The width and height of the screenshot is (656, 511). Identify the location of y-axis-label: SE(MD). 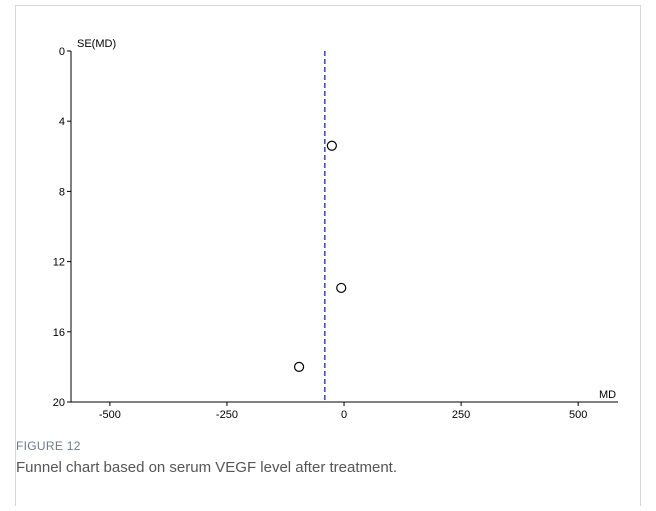
(96, 44).